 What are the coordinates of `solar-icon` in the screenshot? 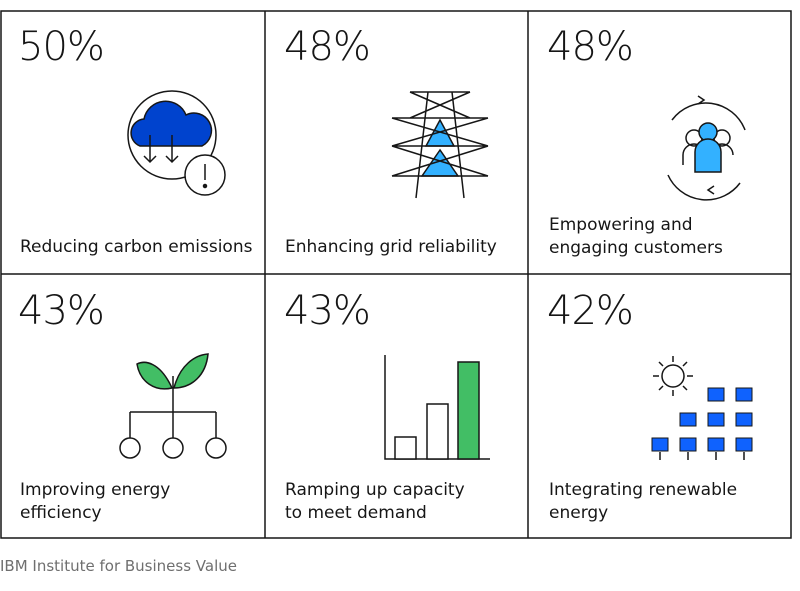 It's located at (702, 408).